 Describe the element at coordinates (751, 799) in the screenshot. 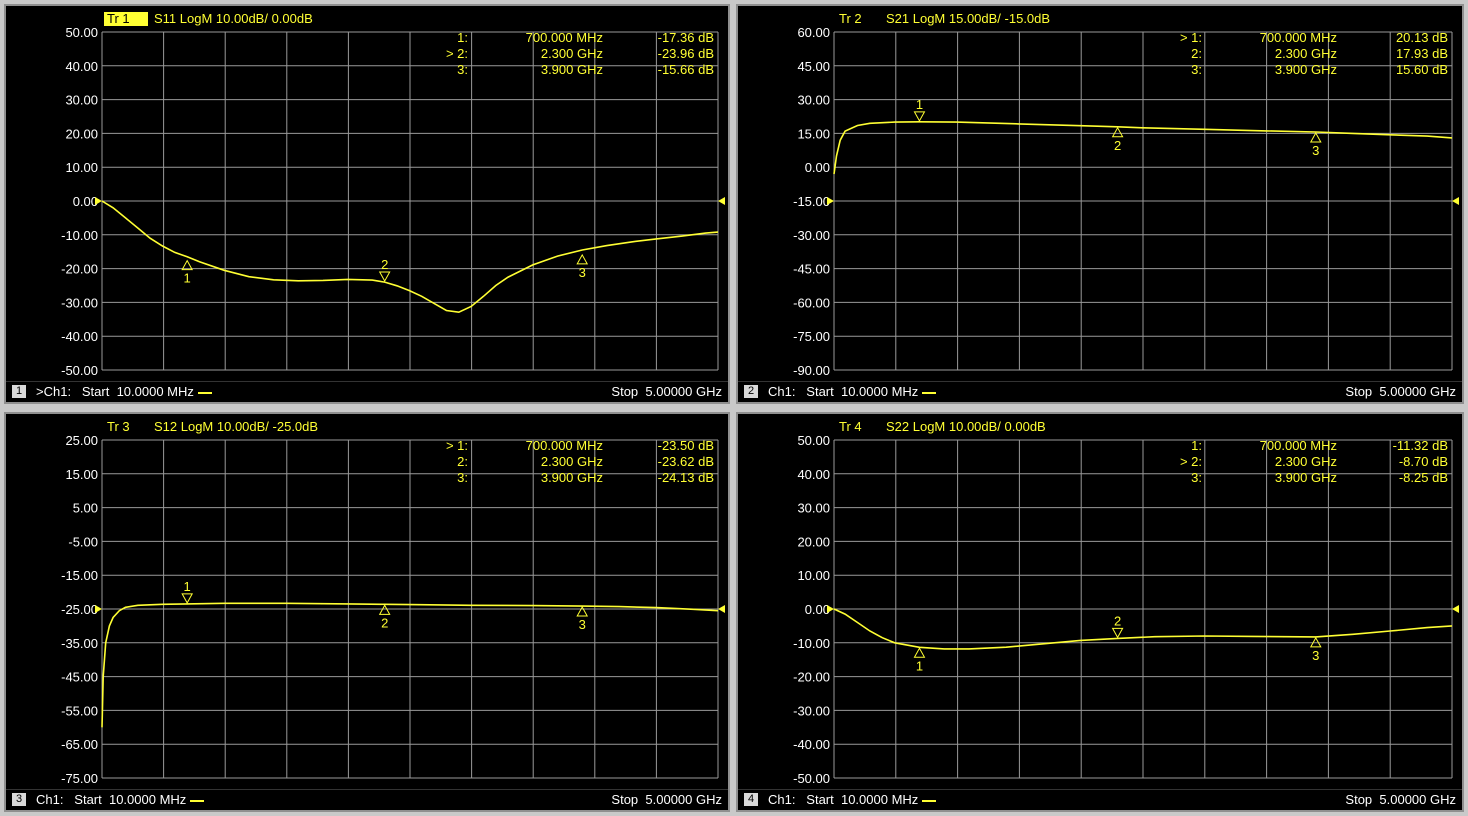

I see `channel-number-4: 4` at that location.